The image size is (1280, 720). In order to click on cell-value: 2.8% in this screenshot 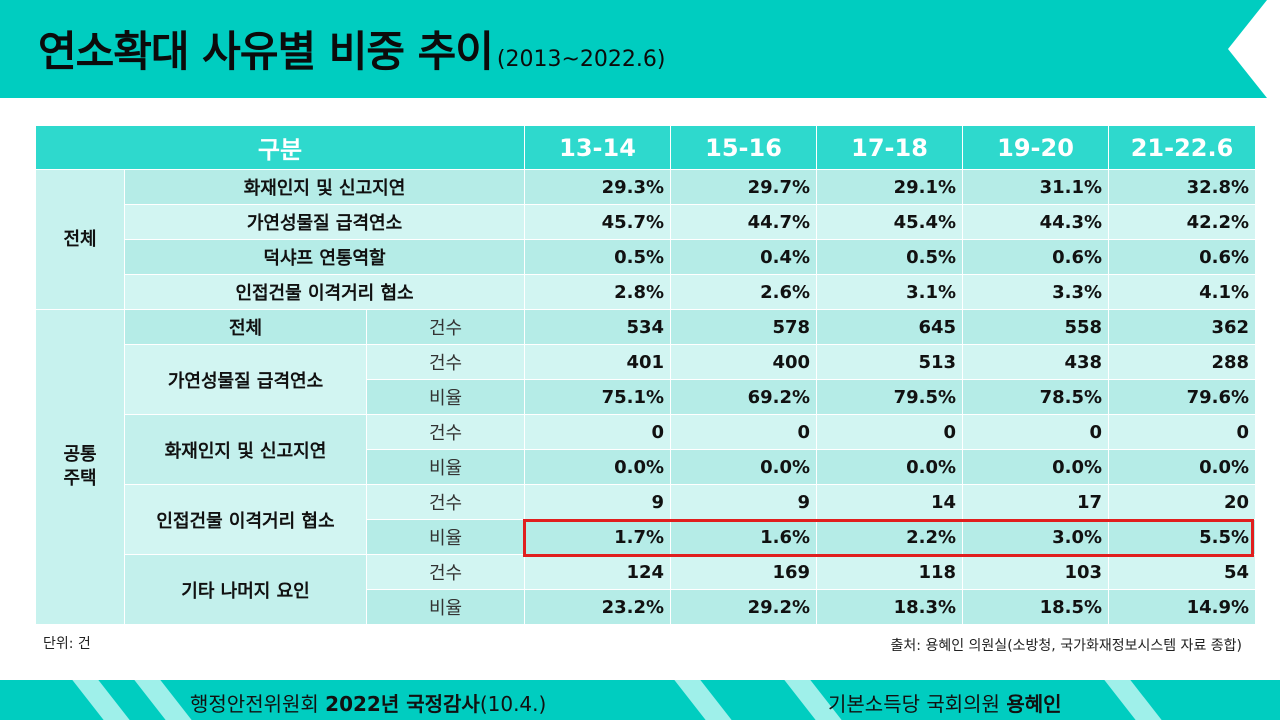, I will do `click(598, 292)`.